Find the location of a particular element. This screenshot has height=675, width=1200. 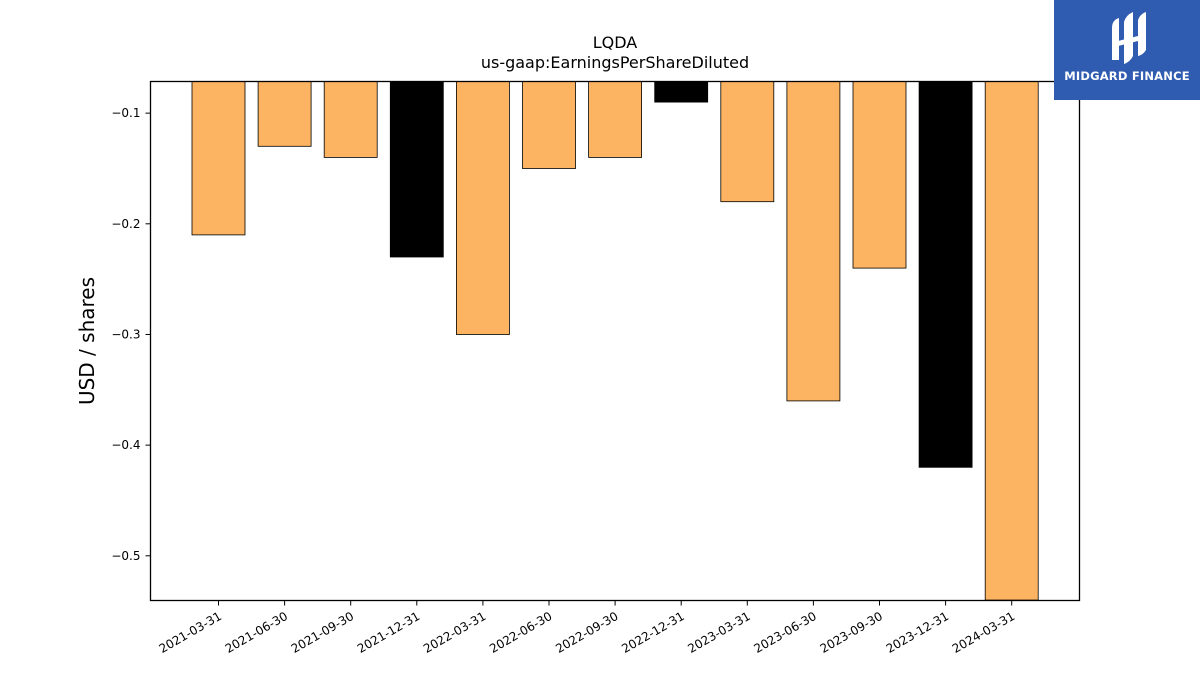

chart-subtitle: us-gaap:EarningsPerShareDiluted is located at coordinates (615, 62).